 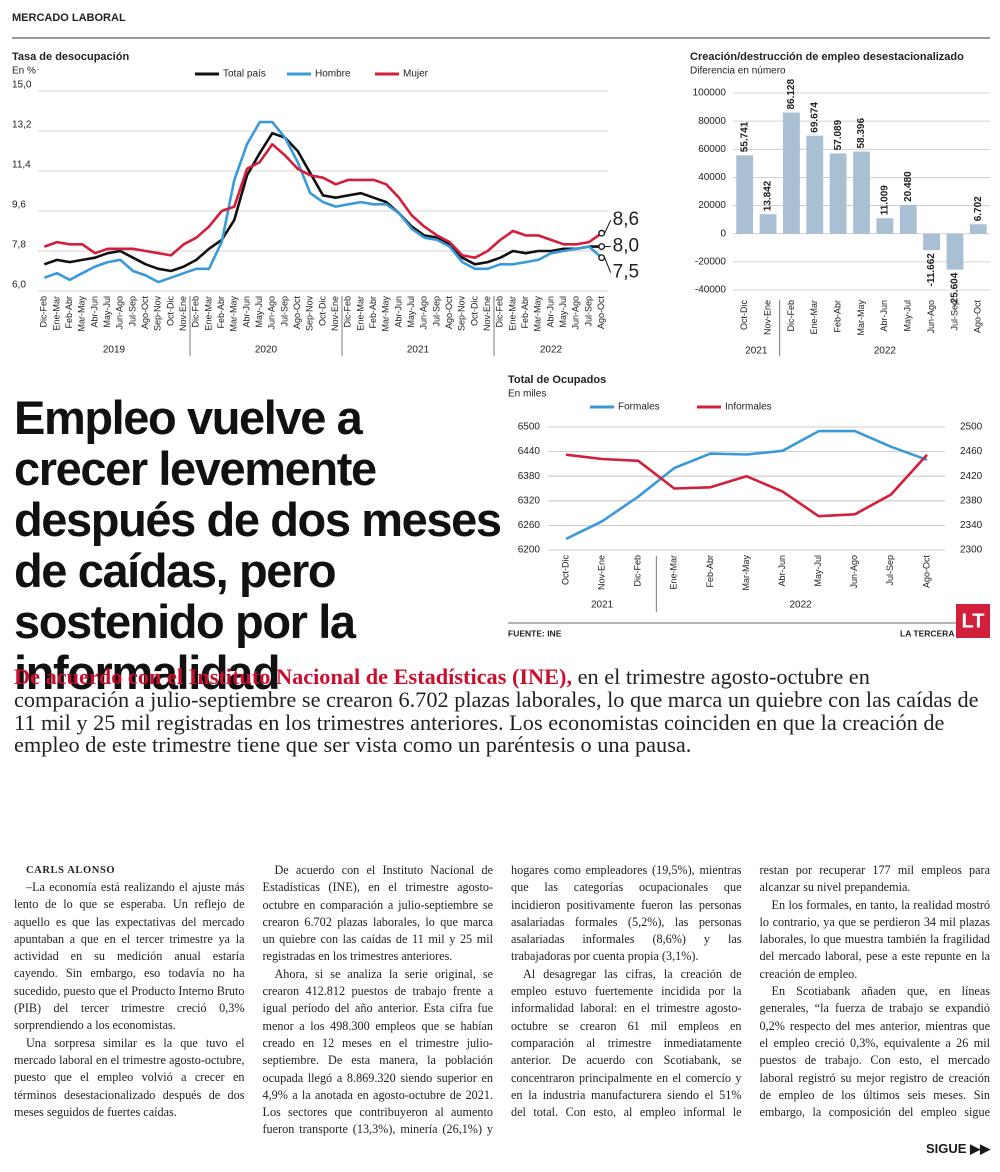 I want to click on y-tick-label: 7,8, so click(x=19, y=245).